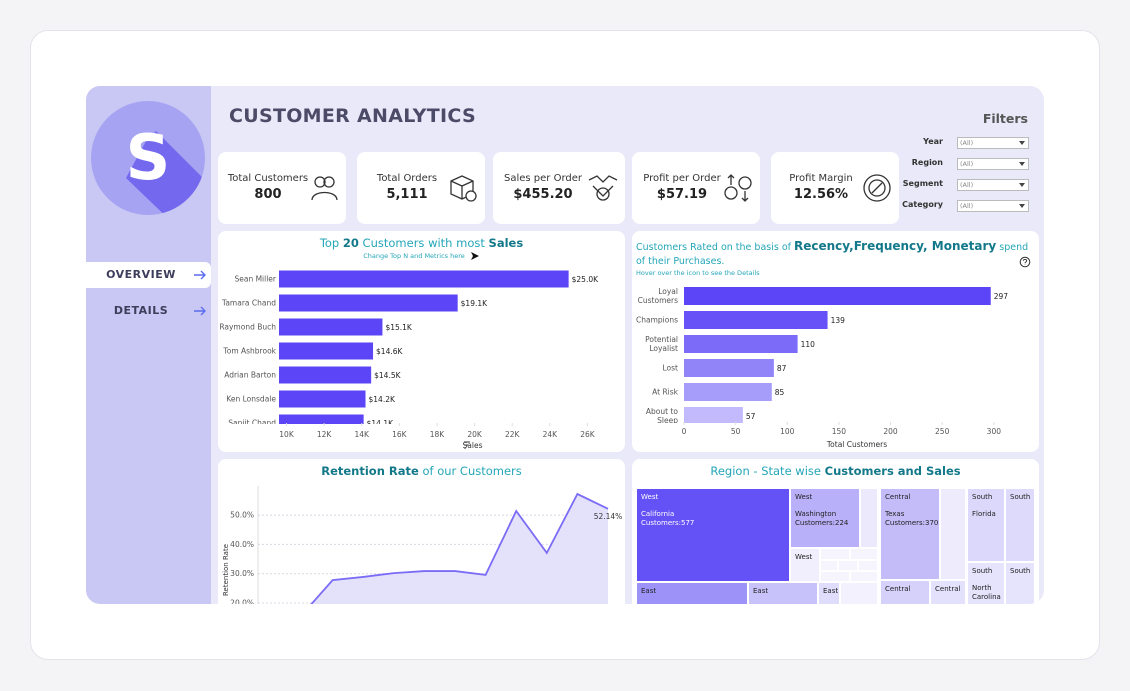 Image resolution: width=1130 pixels, height=691 pixels. What do you see at coordinates (684, 431) in the screenshot?
I see `x-tick-label: 0` at bounding box center [684, 431].